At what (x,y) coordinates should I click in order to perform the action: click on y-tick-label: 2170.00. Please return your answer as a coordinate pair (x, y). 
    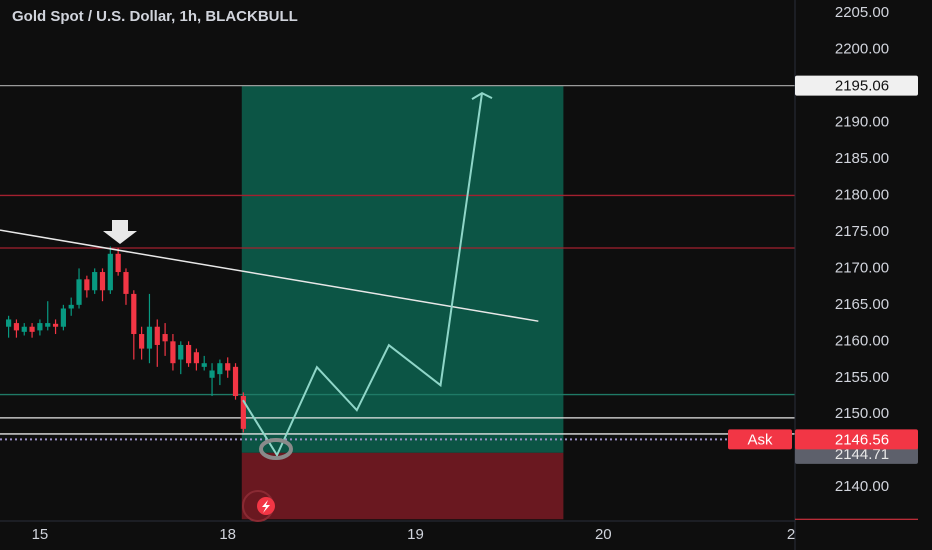
    Looking at the image, I should click on (862, 267).